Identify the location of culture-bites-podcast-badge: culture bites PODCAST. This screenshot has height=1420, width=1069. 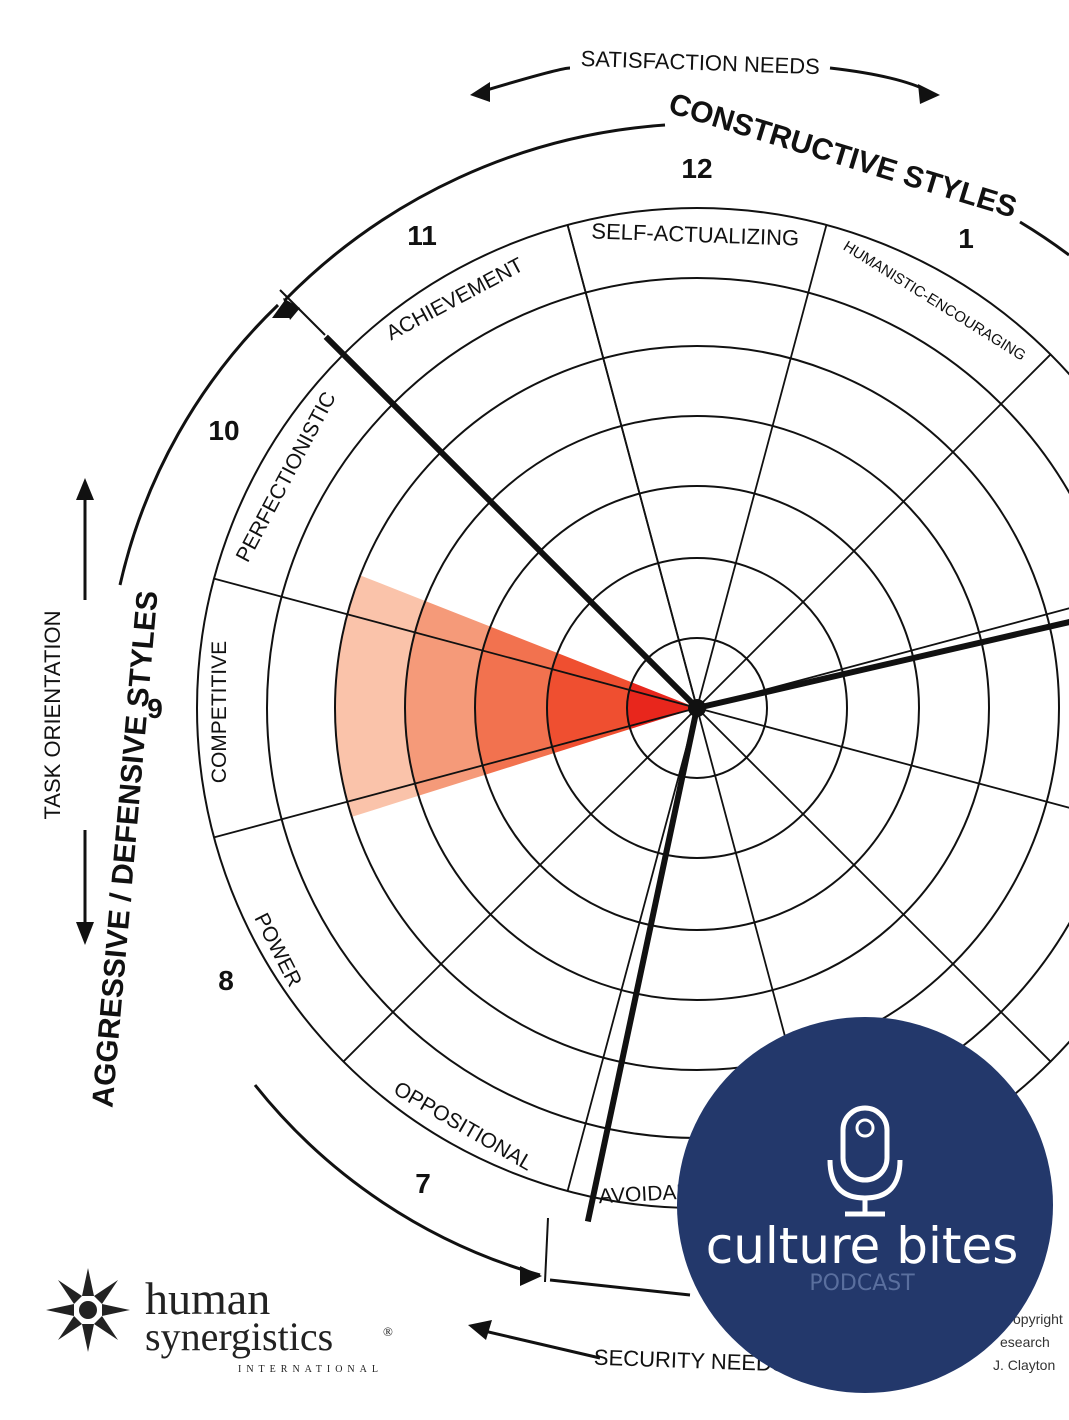
(865, 1205).